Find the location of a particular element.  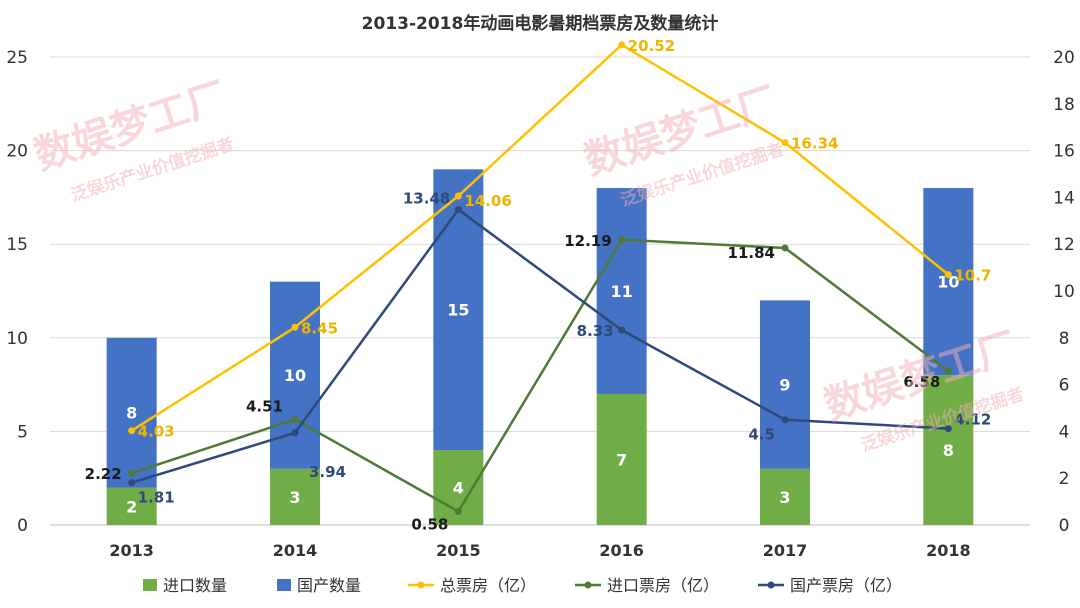

x-tick-label: 2015 is located at coordinates (458, 550).